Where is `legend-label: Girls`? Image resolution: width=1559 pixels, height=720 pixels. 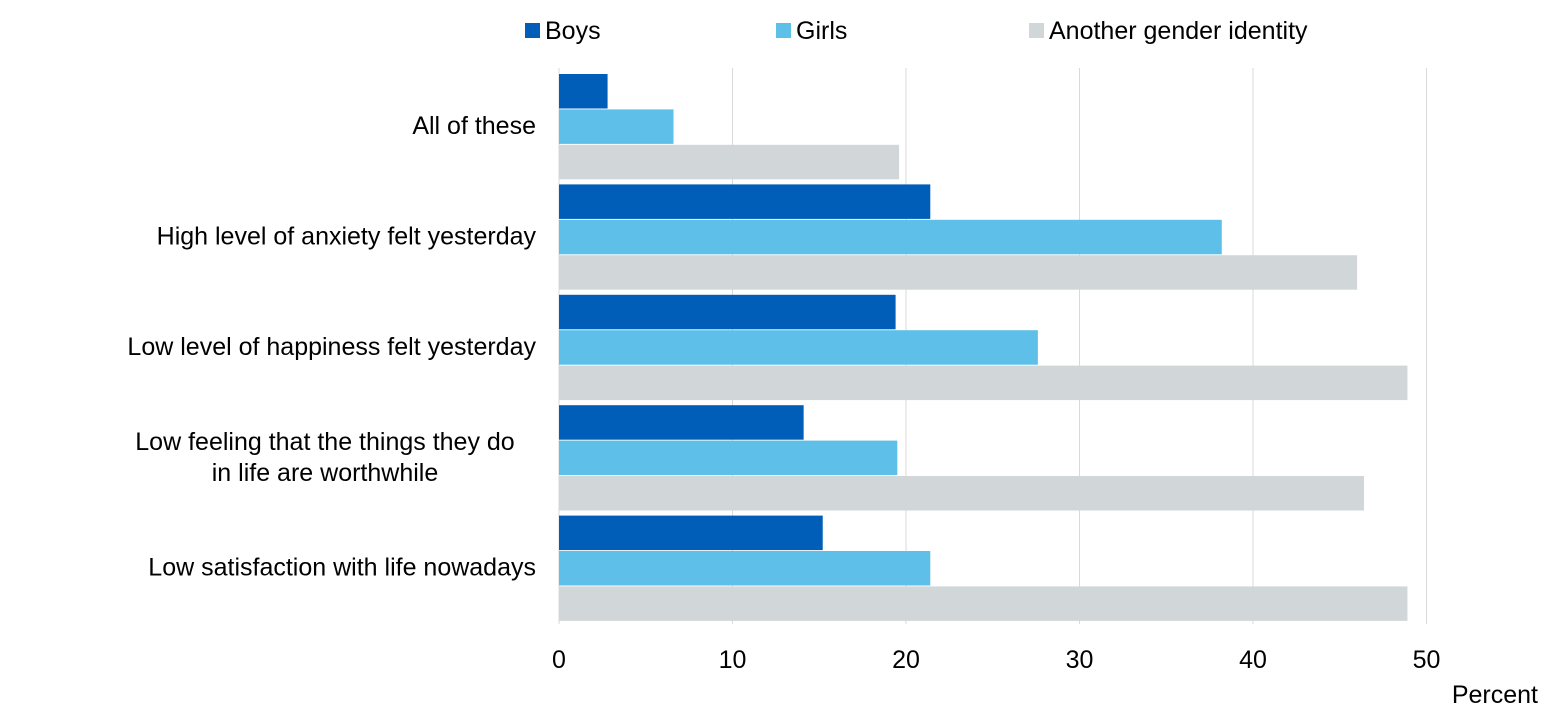
legend-label: Girls is located at coordinates (821, 31).